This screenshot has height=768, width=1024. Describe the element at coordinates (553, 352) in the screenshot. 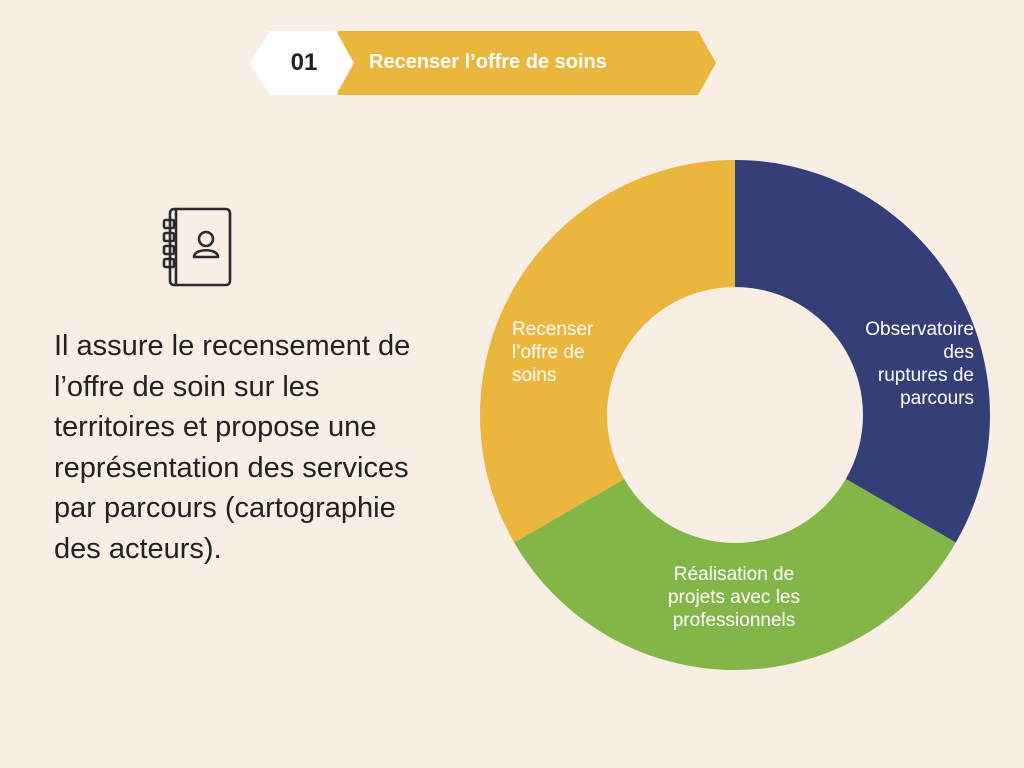

I see `segment-label-recenser: Recenser l’offre de soins` at that location.